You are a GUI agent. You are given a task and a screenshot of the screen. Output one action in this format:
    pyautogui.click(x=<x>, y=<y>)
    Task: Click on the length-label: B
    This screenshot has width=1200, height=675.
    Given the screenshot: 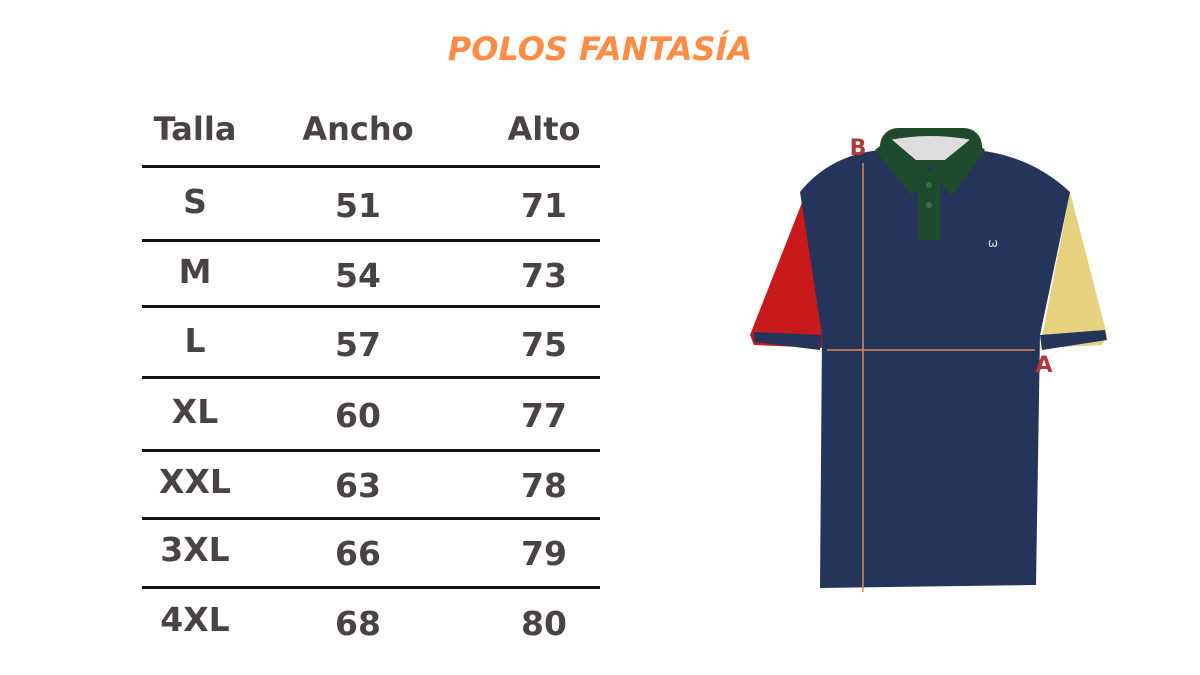 What is the action you would take?
    pyautogui.click(x=858, y=148)
    